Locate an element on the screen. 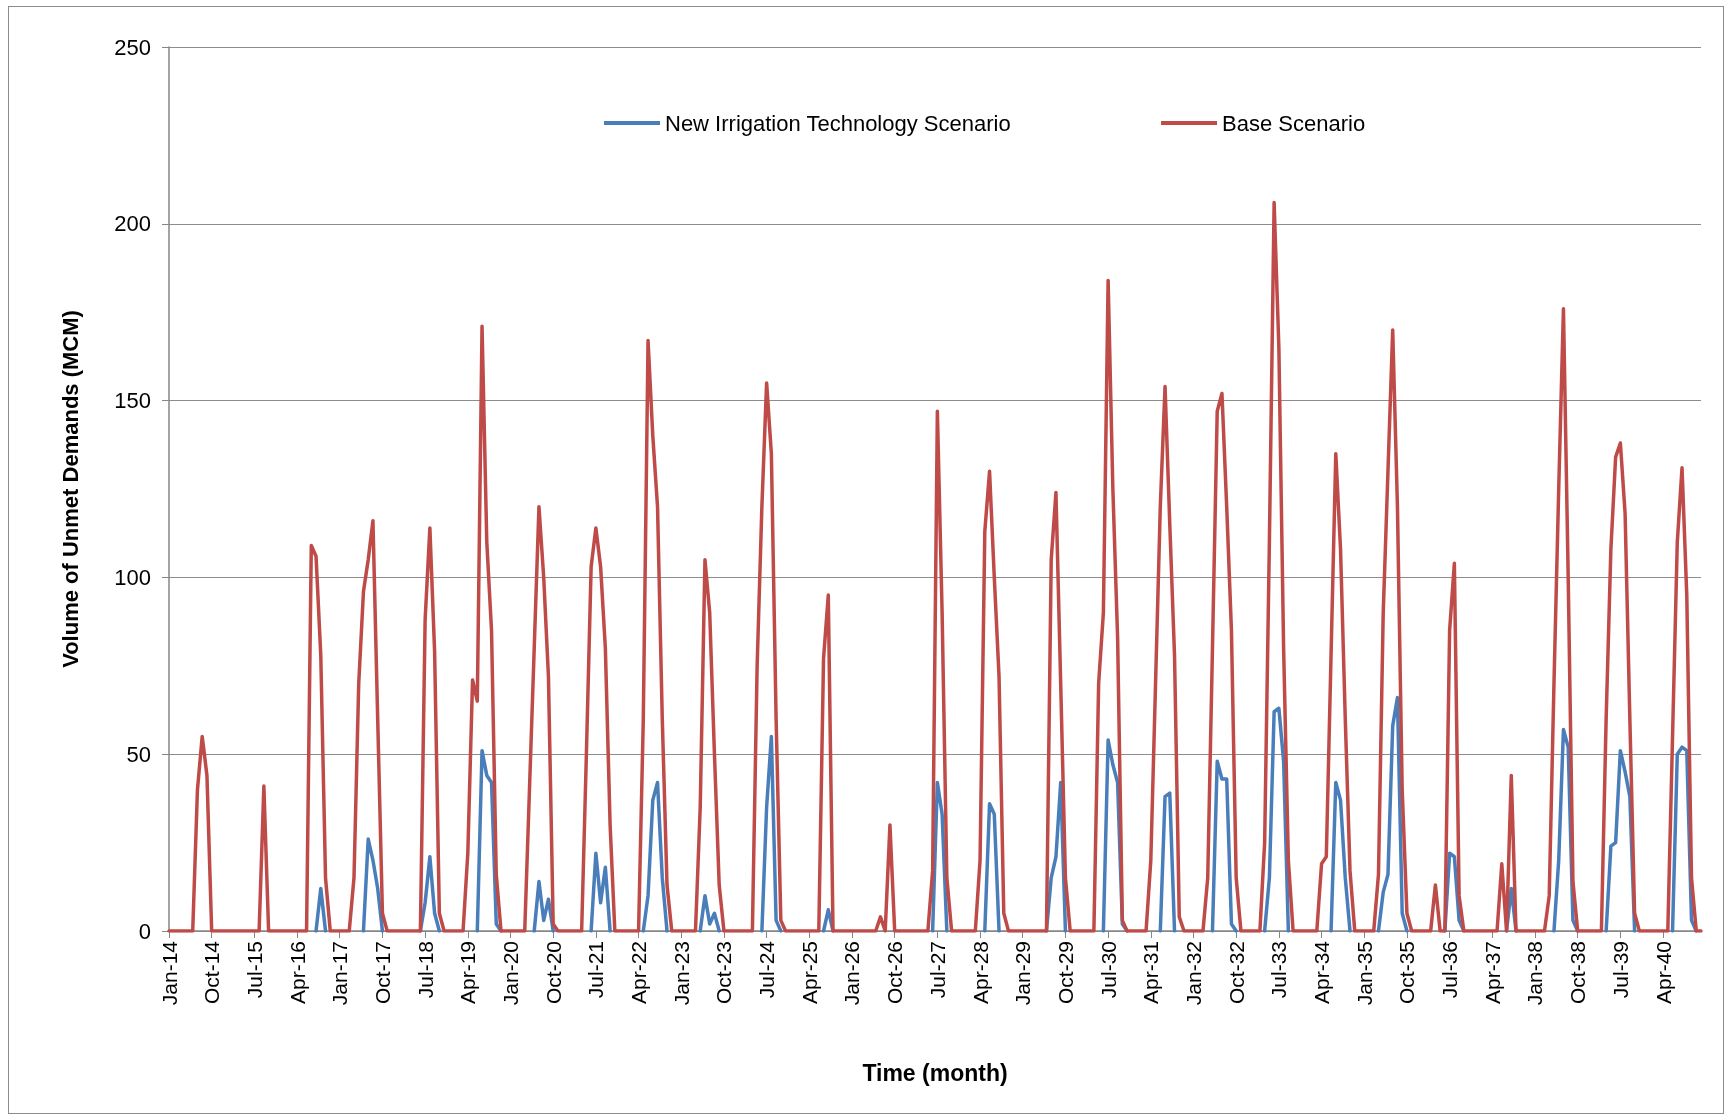 Image resolution: width=1732 pixels, height=1120 pixels. x-tick-label: Apr-28 is located at coordinates (980, 973).